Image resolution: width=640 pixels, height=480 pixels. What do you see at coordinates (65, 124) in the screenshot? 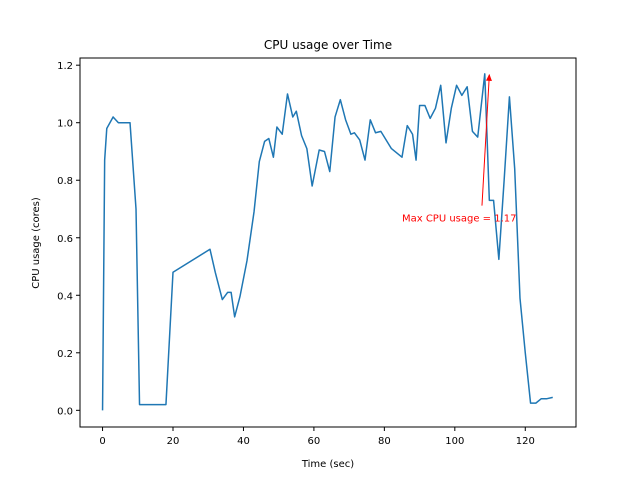
I see `y-tick-label: 1.0` at bounding box center [65, 124].